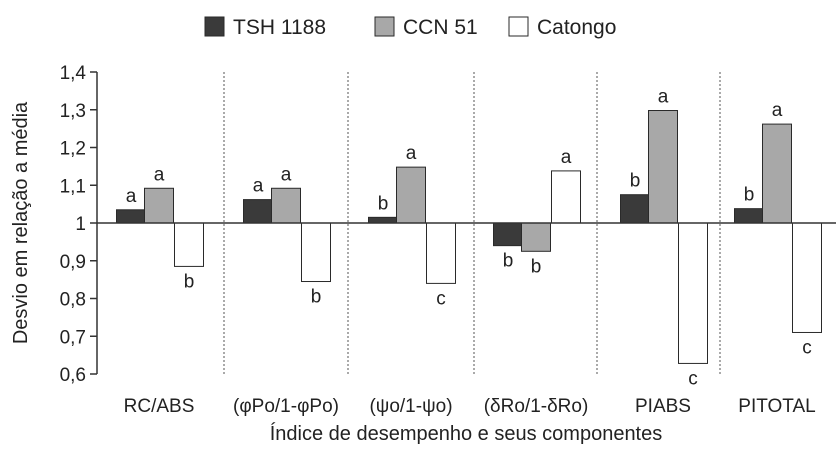  What do you see at coordinates (440, 27) in the screenshot?
I see `legend-label: CCN 51` at bounding box center [440, 27].